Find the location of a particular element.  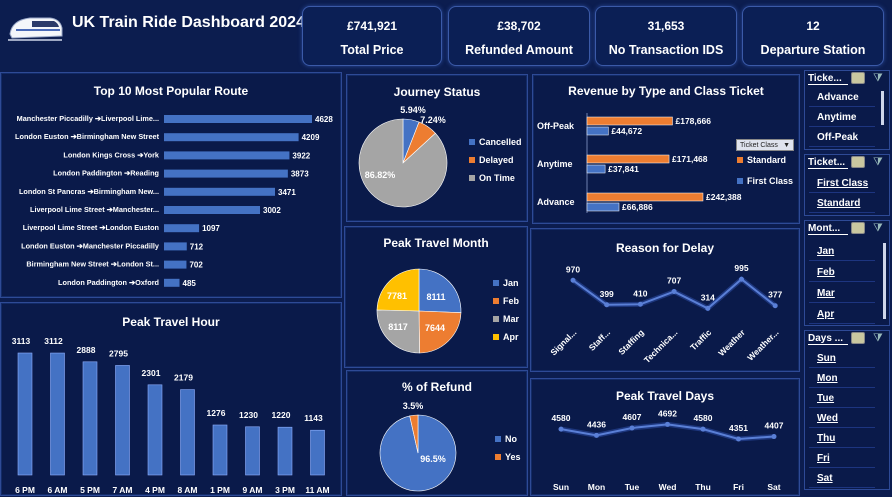

slicer-ticket-class: Ticket... ⧩ First Class Standard is located at coordinates (847, 185).